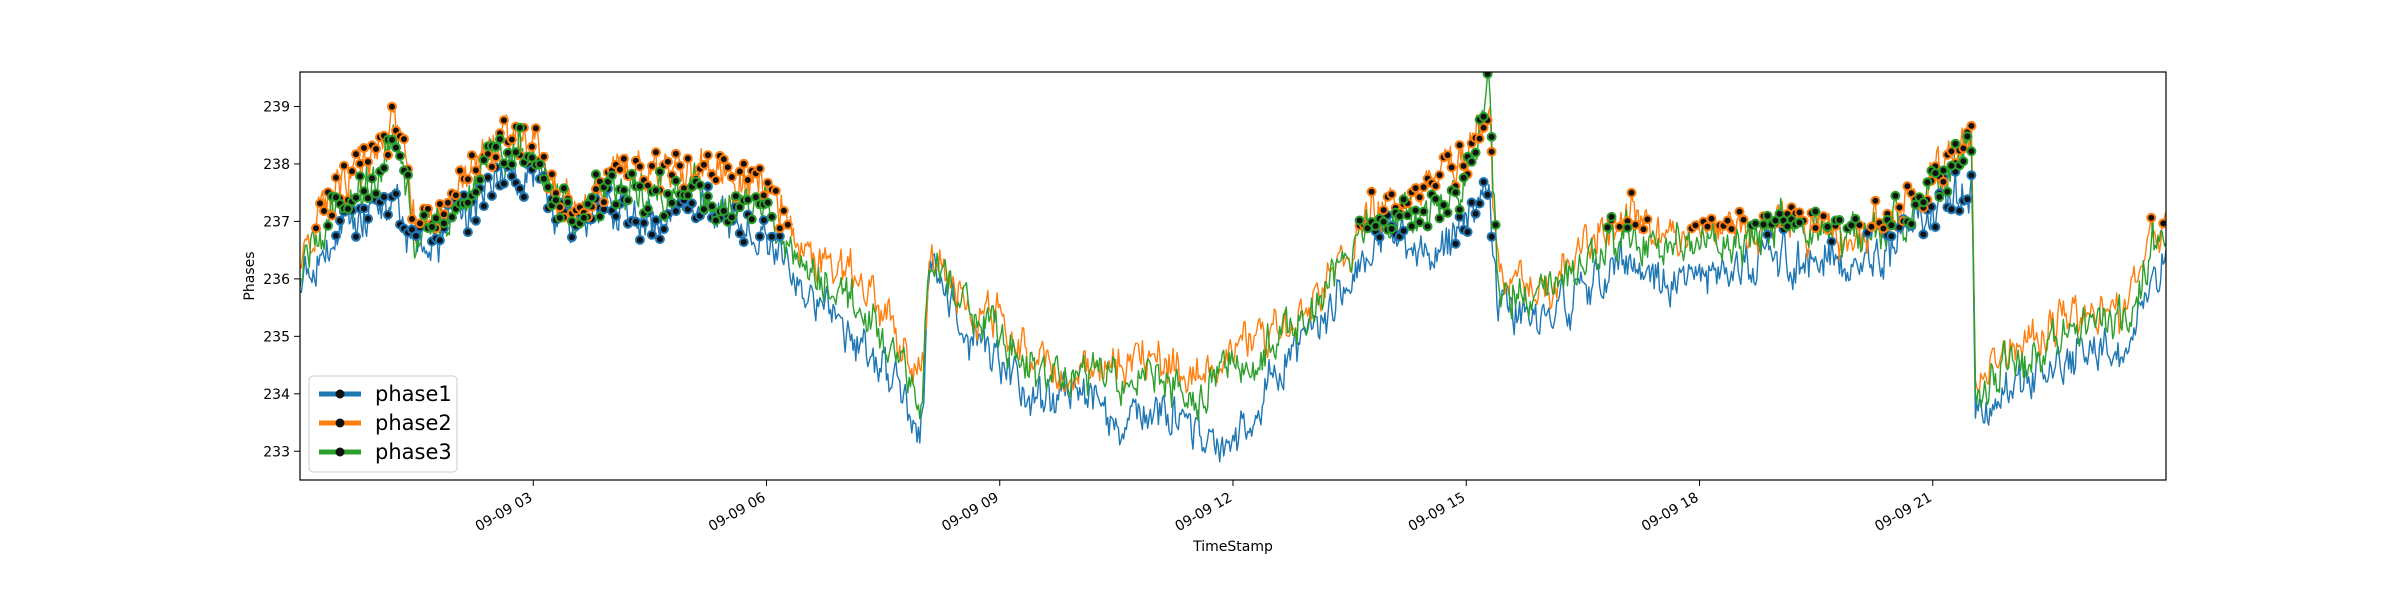 The image size is (2400, 600). I want to click on legend-label: phase1, so click(413, 394).